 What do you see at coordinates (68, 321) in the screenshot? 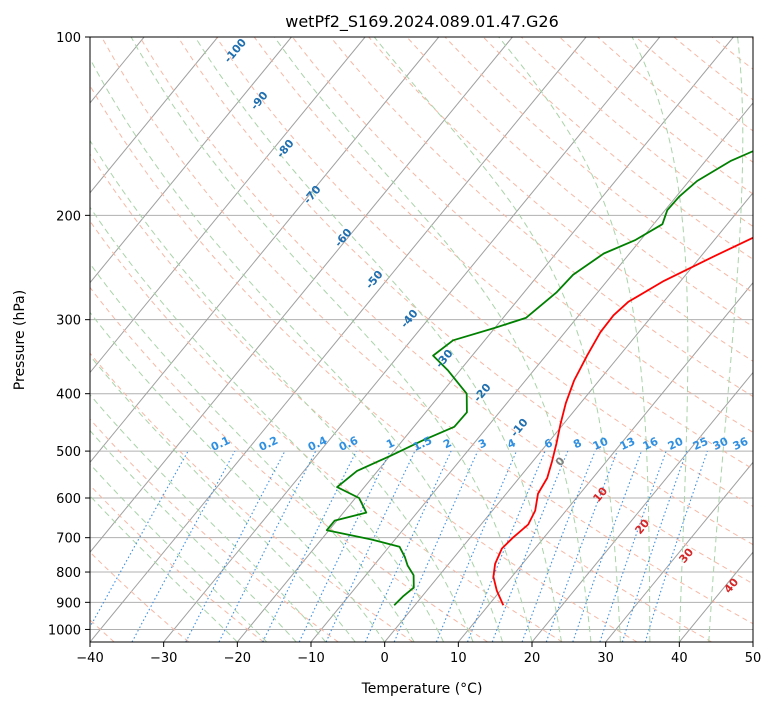
I see `y-tick-label: 300` at bounding box center [68, 321].